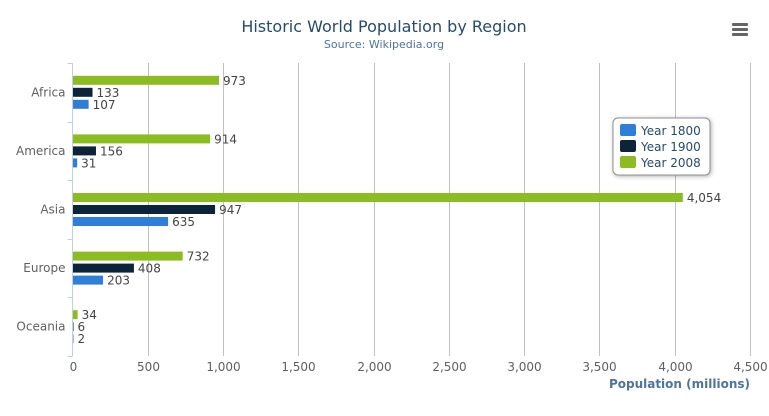 The height and width of the screenshot is (416, 769). What do you see at coordinates (670, 163) in the screenshot?
I see `legend-item: Year 2008` at bounding box center [670, 163].